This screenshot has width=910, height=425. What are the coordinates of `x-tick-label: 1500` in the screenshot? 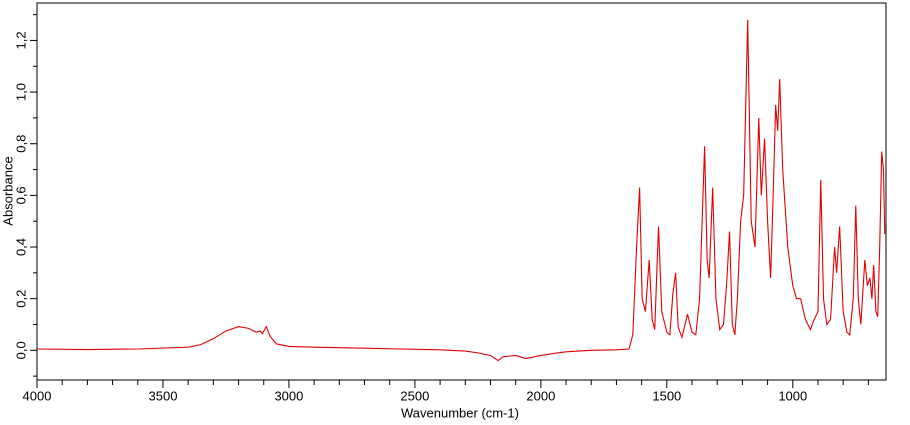 It's located at (666, 395).